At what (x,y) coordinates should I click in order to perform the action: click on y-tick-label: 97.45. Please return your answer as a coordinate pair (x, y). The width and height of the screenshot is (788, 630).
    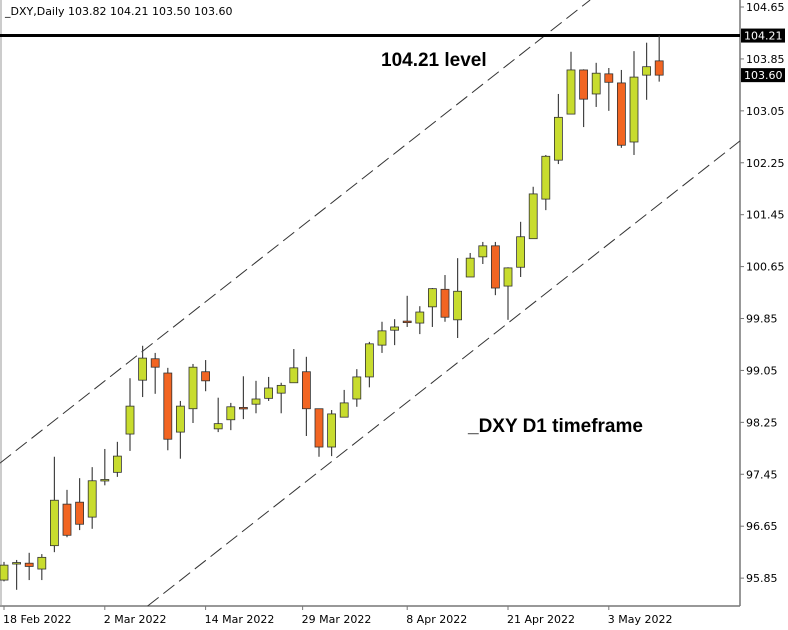
    Looking at the image, I should click on (762, 474).